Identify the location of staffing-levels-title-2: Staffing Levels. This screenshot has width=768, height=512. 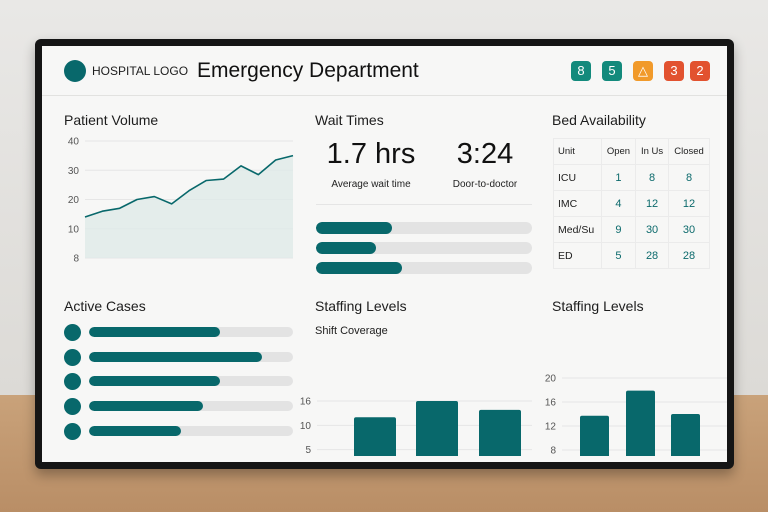
(598, 306).